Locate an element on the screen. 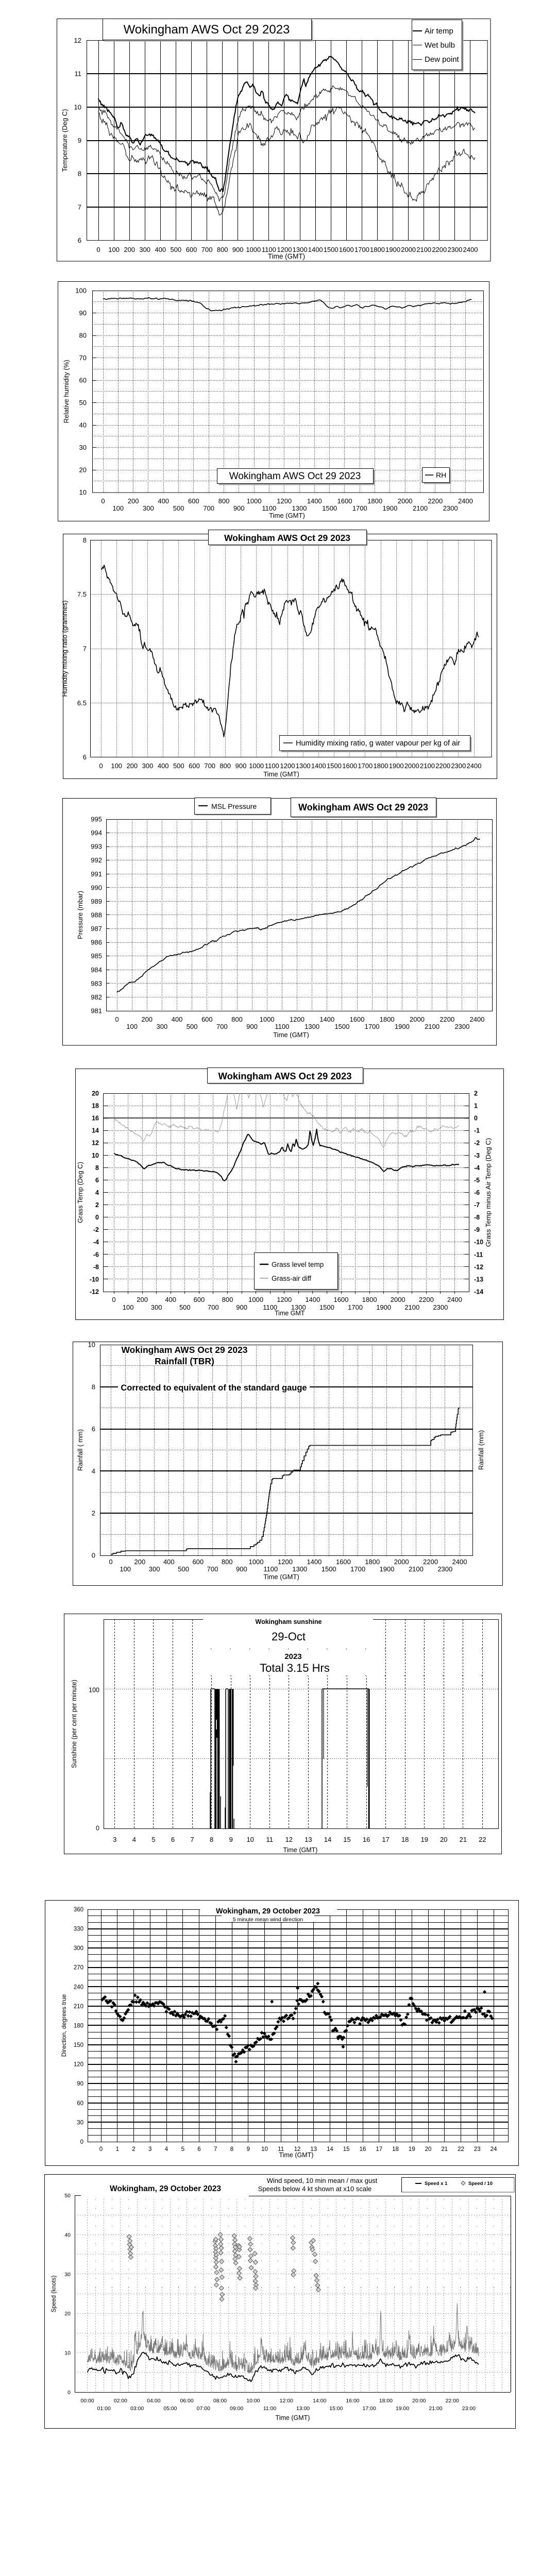 Image resolution: width=541 pixels, height=2576 pixels. svg-text: Wet bulb is located at coordinates (440, 45).